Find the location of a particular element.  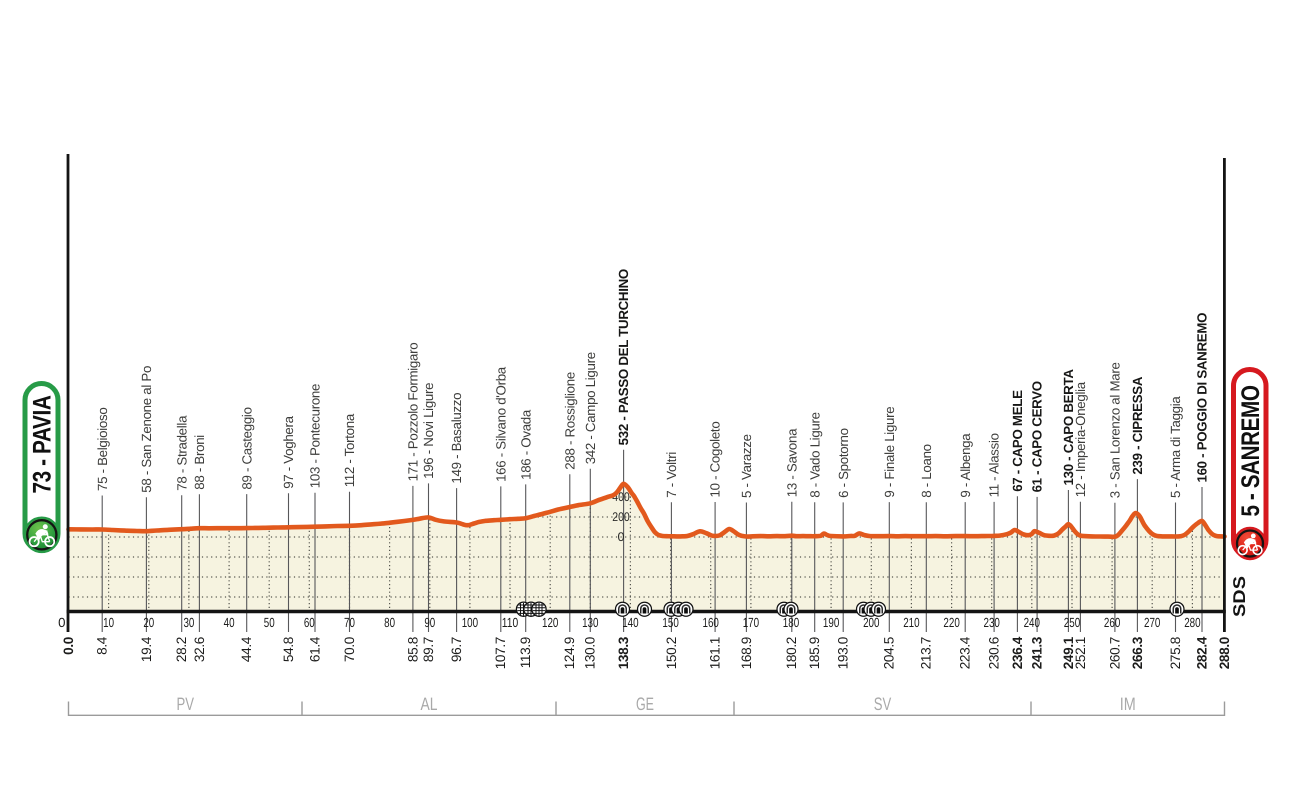

svg-text: 239 - CIPRESSA is located at coordinates (1137, 425).